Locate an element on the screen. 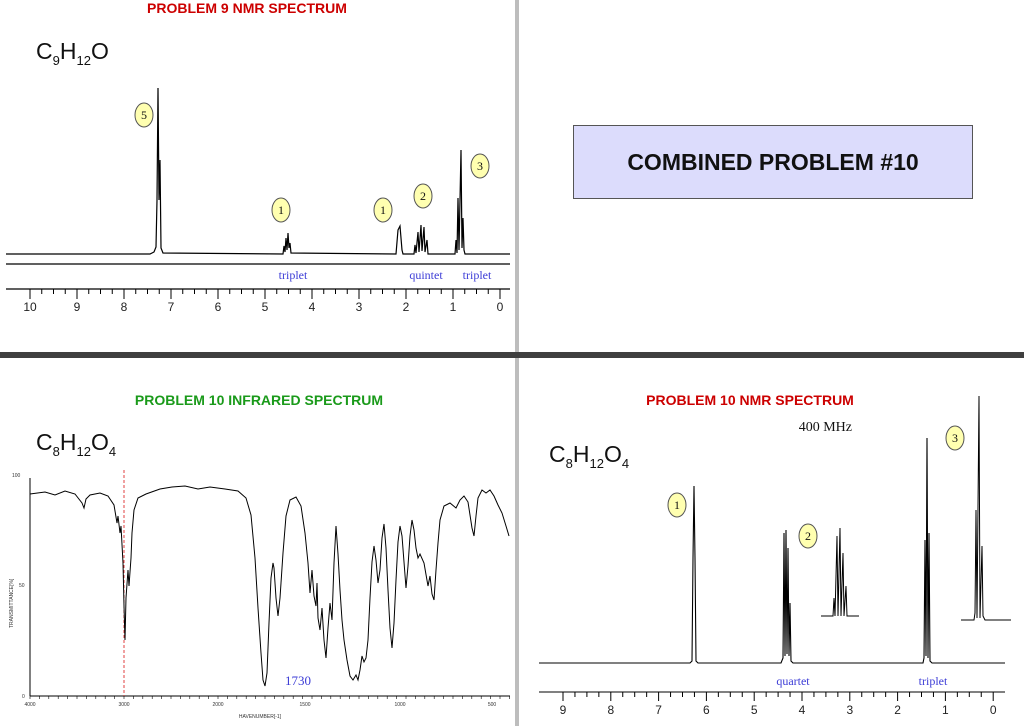  problem9-integration-badges: 5 1 1 2 3 is located at coordinates (312, 162).